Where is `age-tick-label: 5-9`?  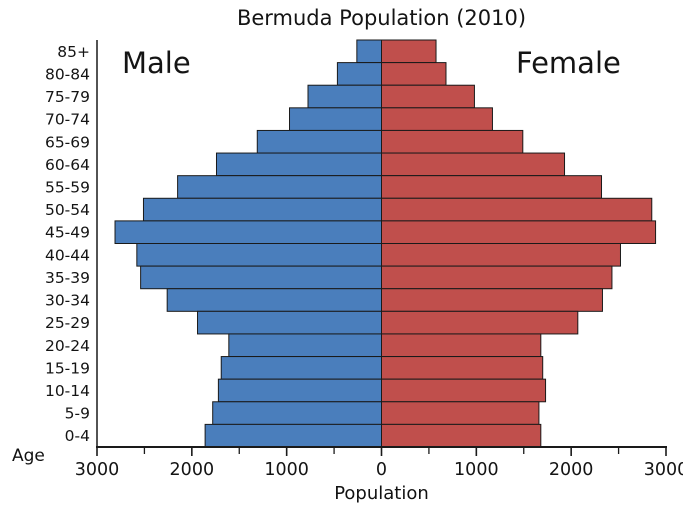
age-tick-label: 5-9 is located at coordinates (77, 414).